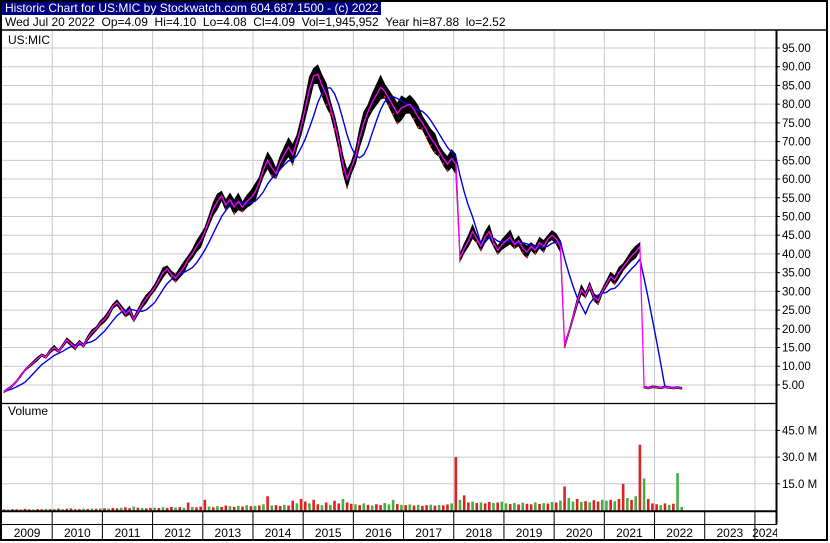  I want to click on price-axis-label: 15.00, so click(796, 349).